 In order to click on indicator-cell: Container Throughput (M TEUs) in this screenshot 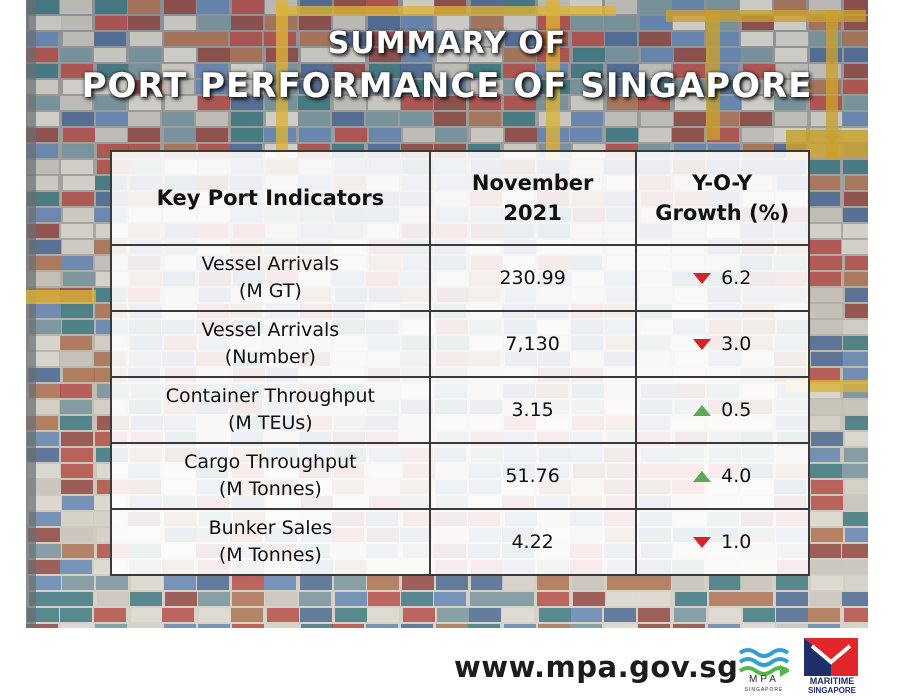, I will do `click(270, 410)`.